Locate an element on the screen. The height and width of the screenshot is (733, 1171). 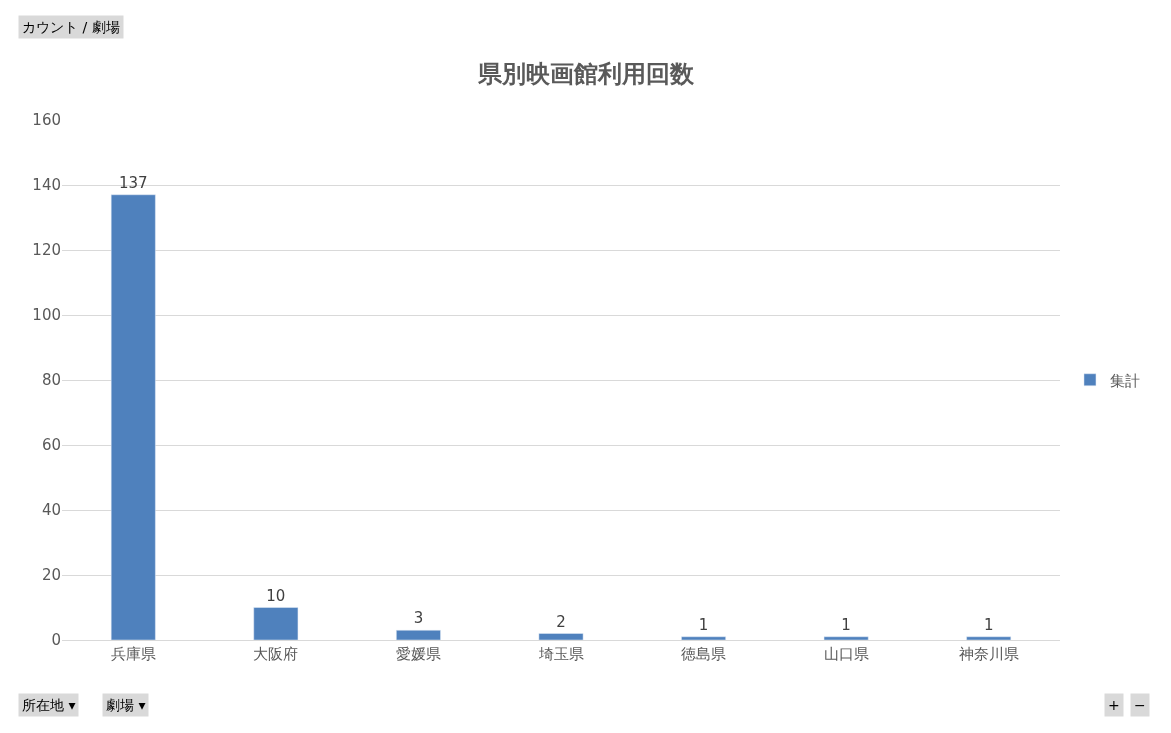
y-tick-label: 0 is located at coordinates (56, 640).